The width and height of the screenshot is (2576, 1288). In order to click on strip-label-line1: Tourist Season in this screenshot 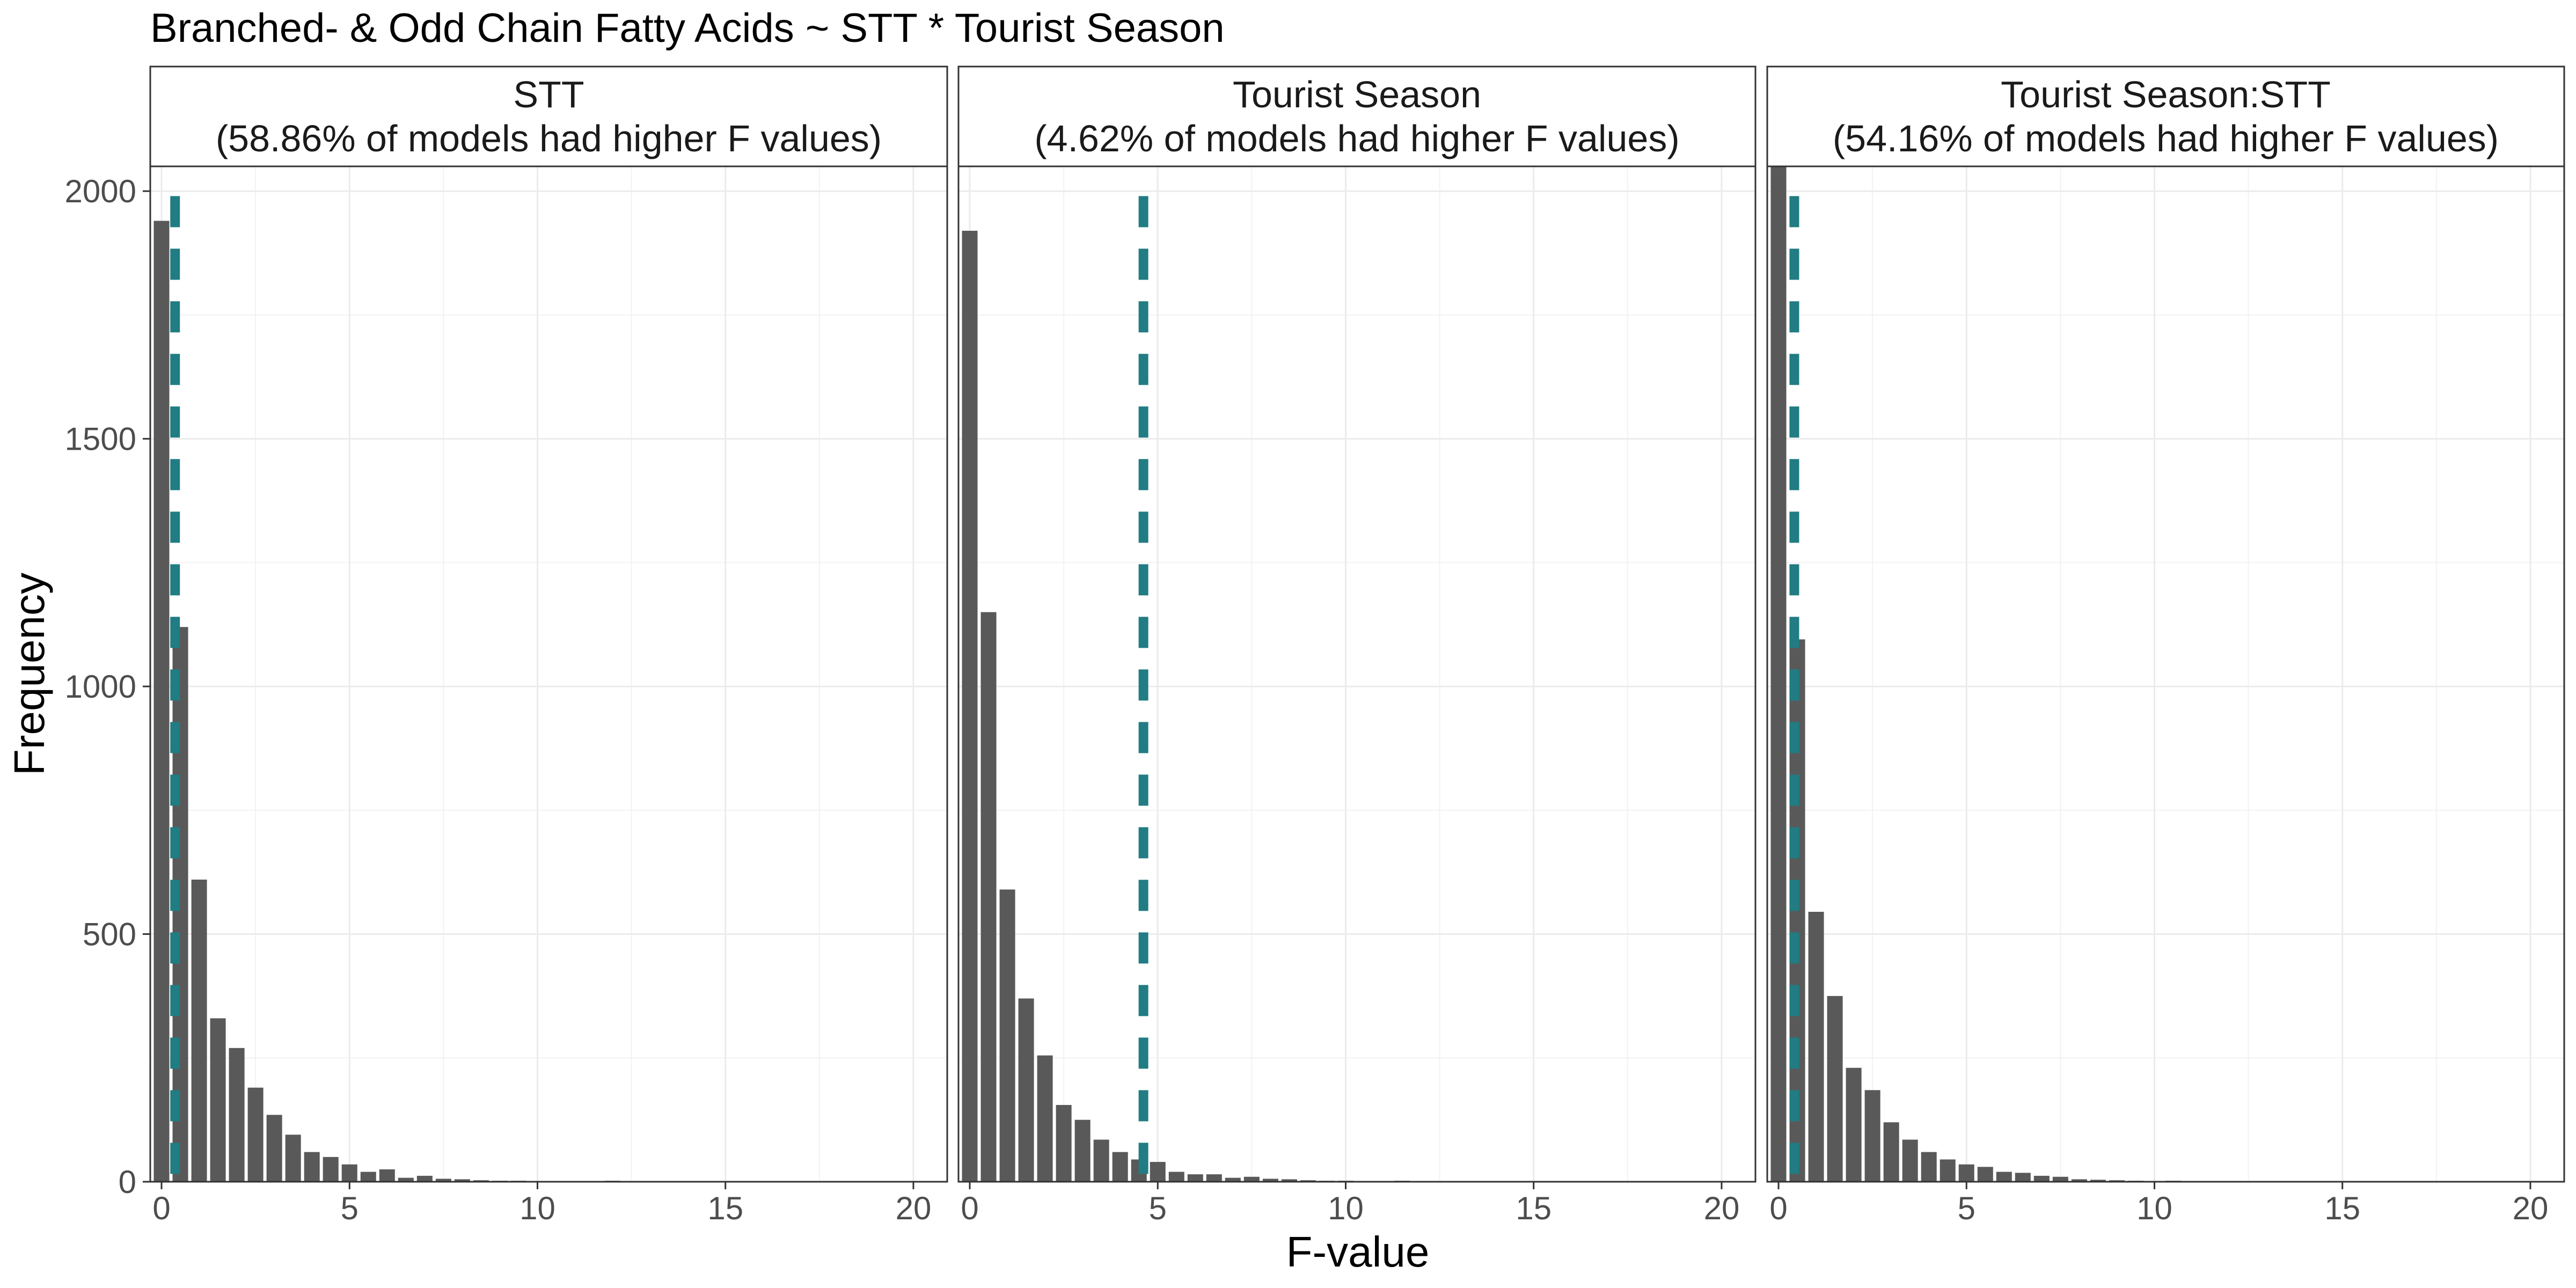, I will do `click(1357, 94)`.